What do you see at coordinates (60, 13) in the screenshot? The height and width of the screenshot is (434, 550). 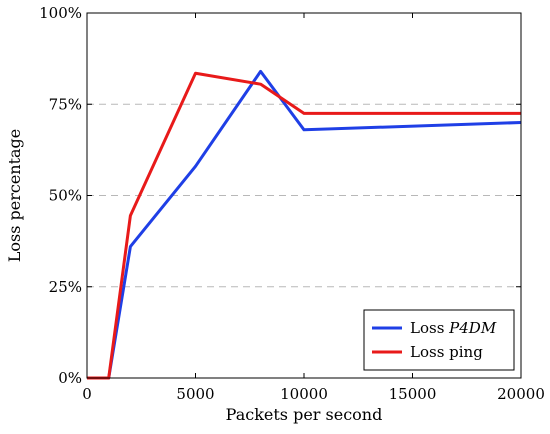 I see `y-tick-label: 100%` at bounding box center [60, 13].